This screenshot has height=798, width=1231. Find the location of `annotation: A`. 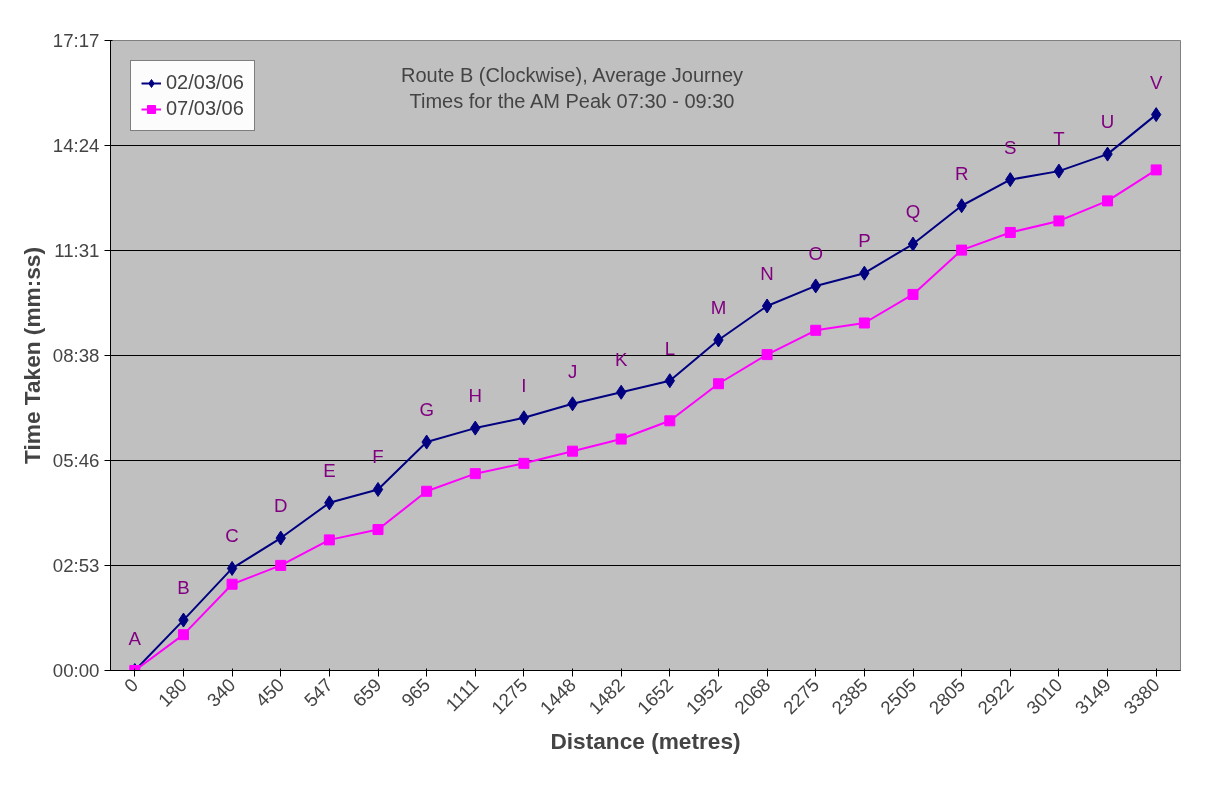

annotation: A is located at coordinates (135, 638).